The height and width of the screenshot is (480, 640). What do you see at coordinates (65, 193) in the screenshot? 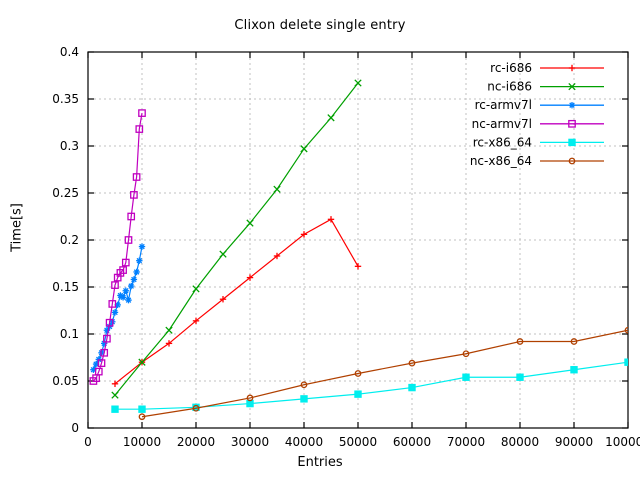
I see `y-tick-label: 0.25` at bounding box center [65, 193].